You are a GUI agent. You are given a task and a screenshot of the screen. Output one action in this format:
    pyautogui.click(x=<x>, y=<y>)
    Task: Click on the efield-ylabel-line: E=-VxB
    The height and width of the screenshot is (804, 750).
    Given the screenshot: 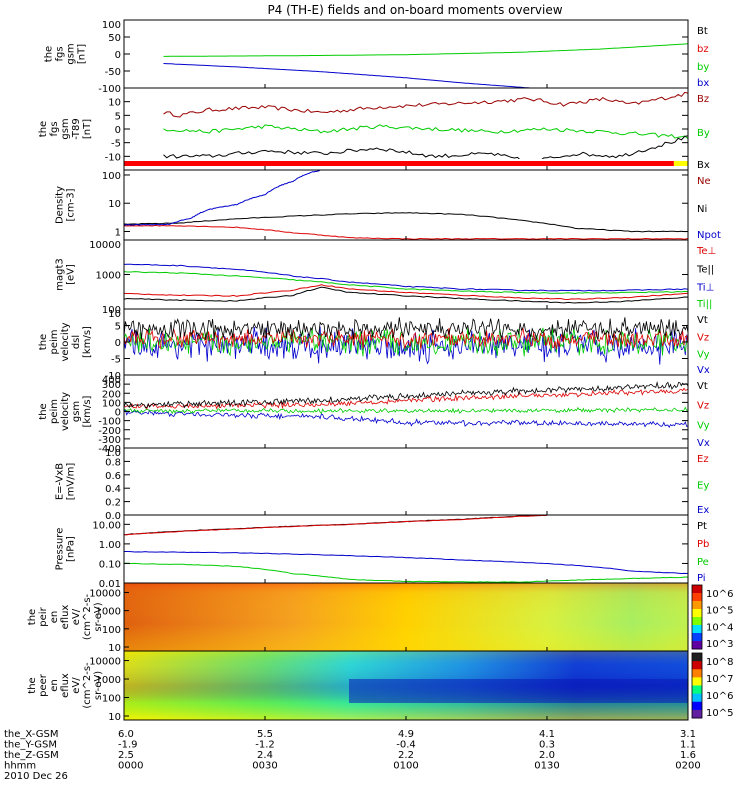 What is the action you would take?
    pyautogui.click(x=60, y=481)
    